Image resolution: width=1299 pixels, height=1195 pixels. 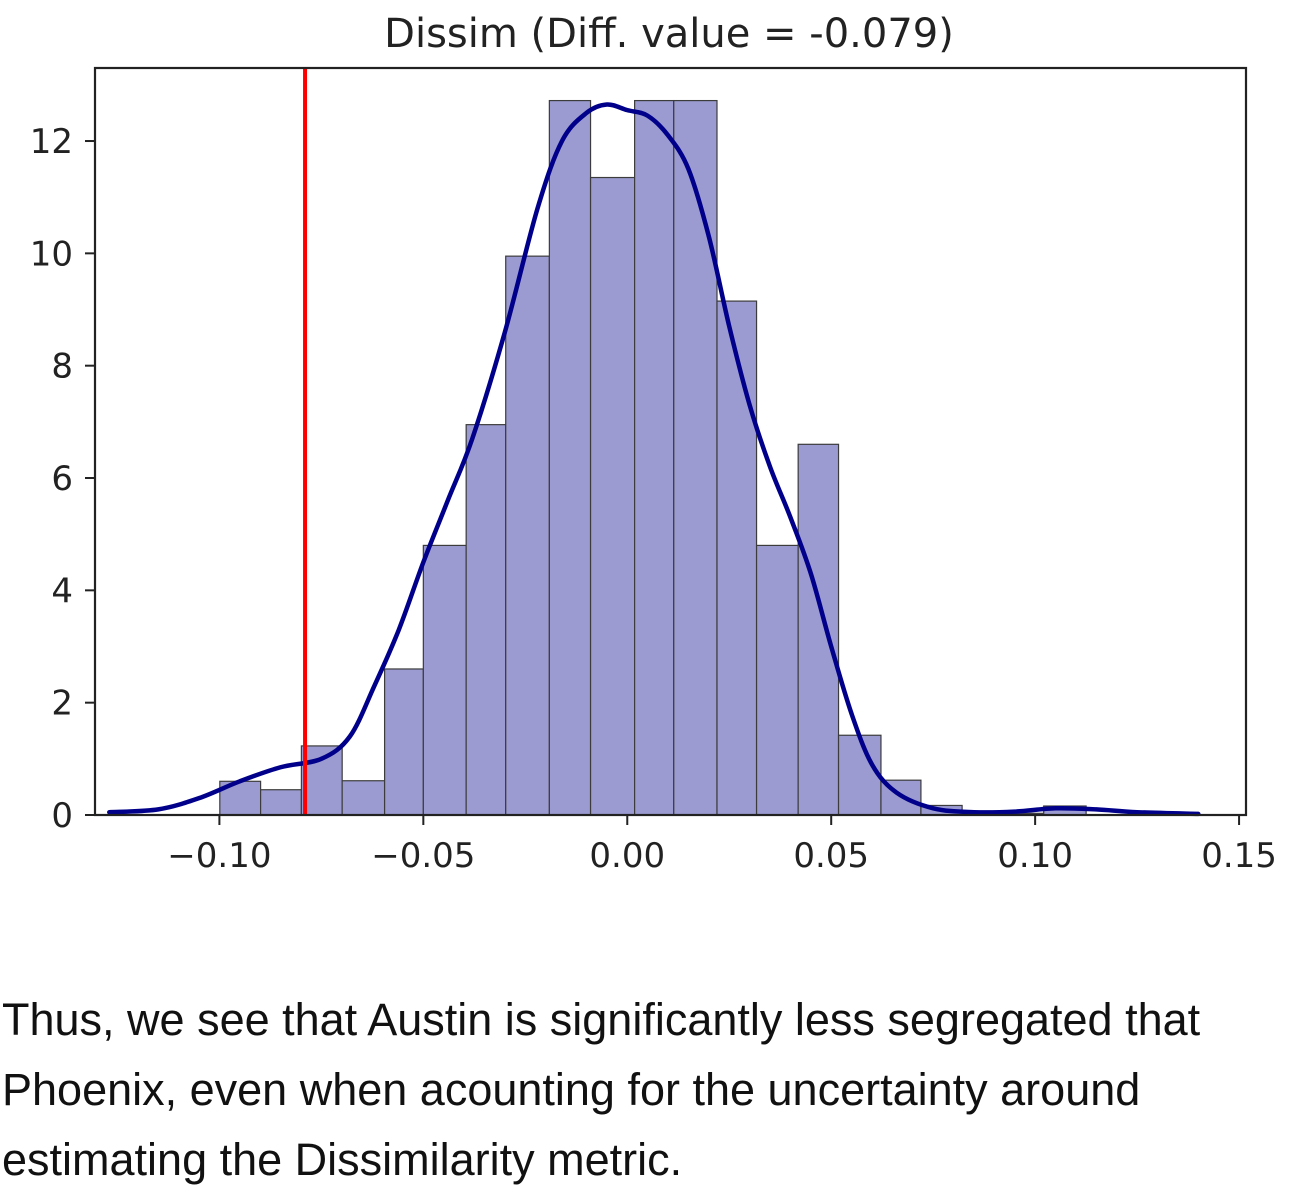 What do you see at coordinates (423, 856) in the screenshot?
I see `x-tick-label: −0.05` at bounding box center [423, 856].